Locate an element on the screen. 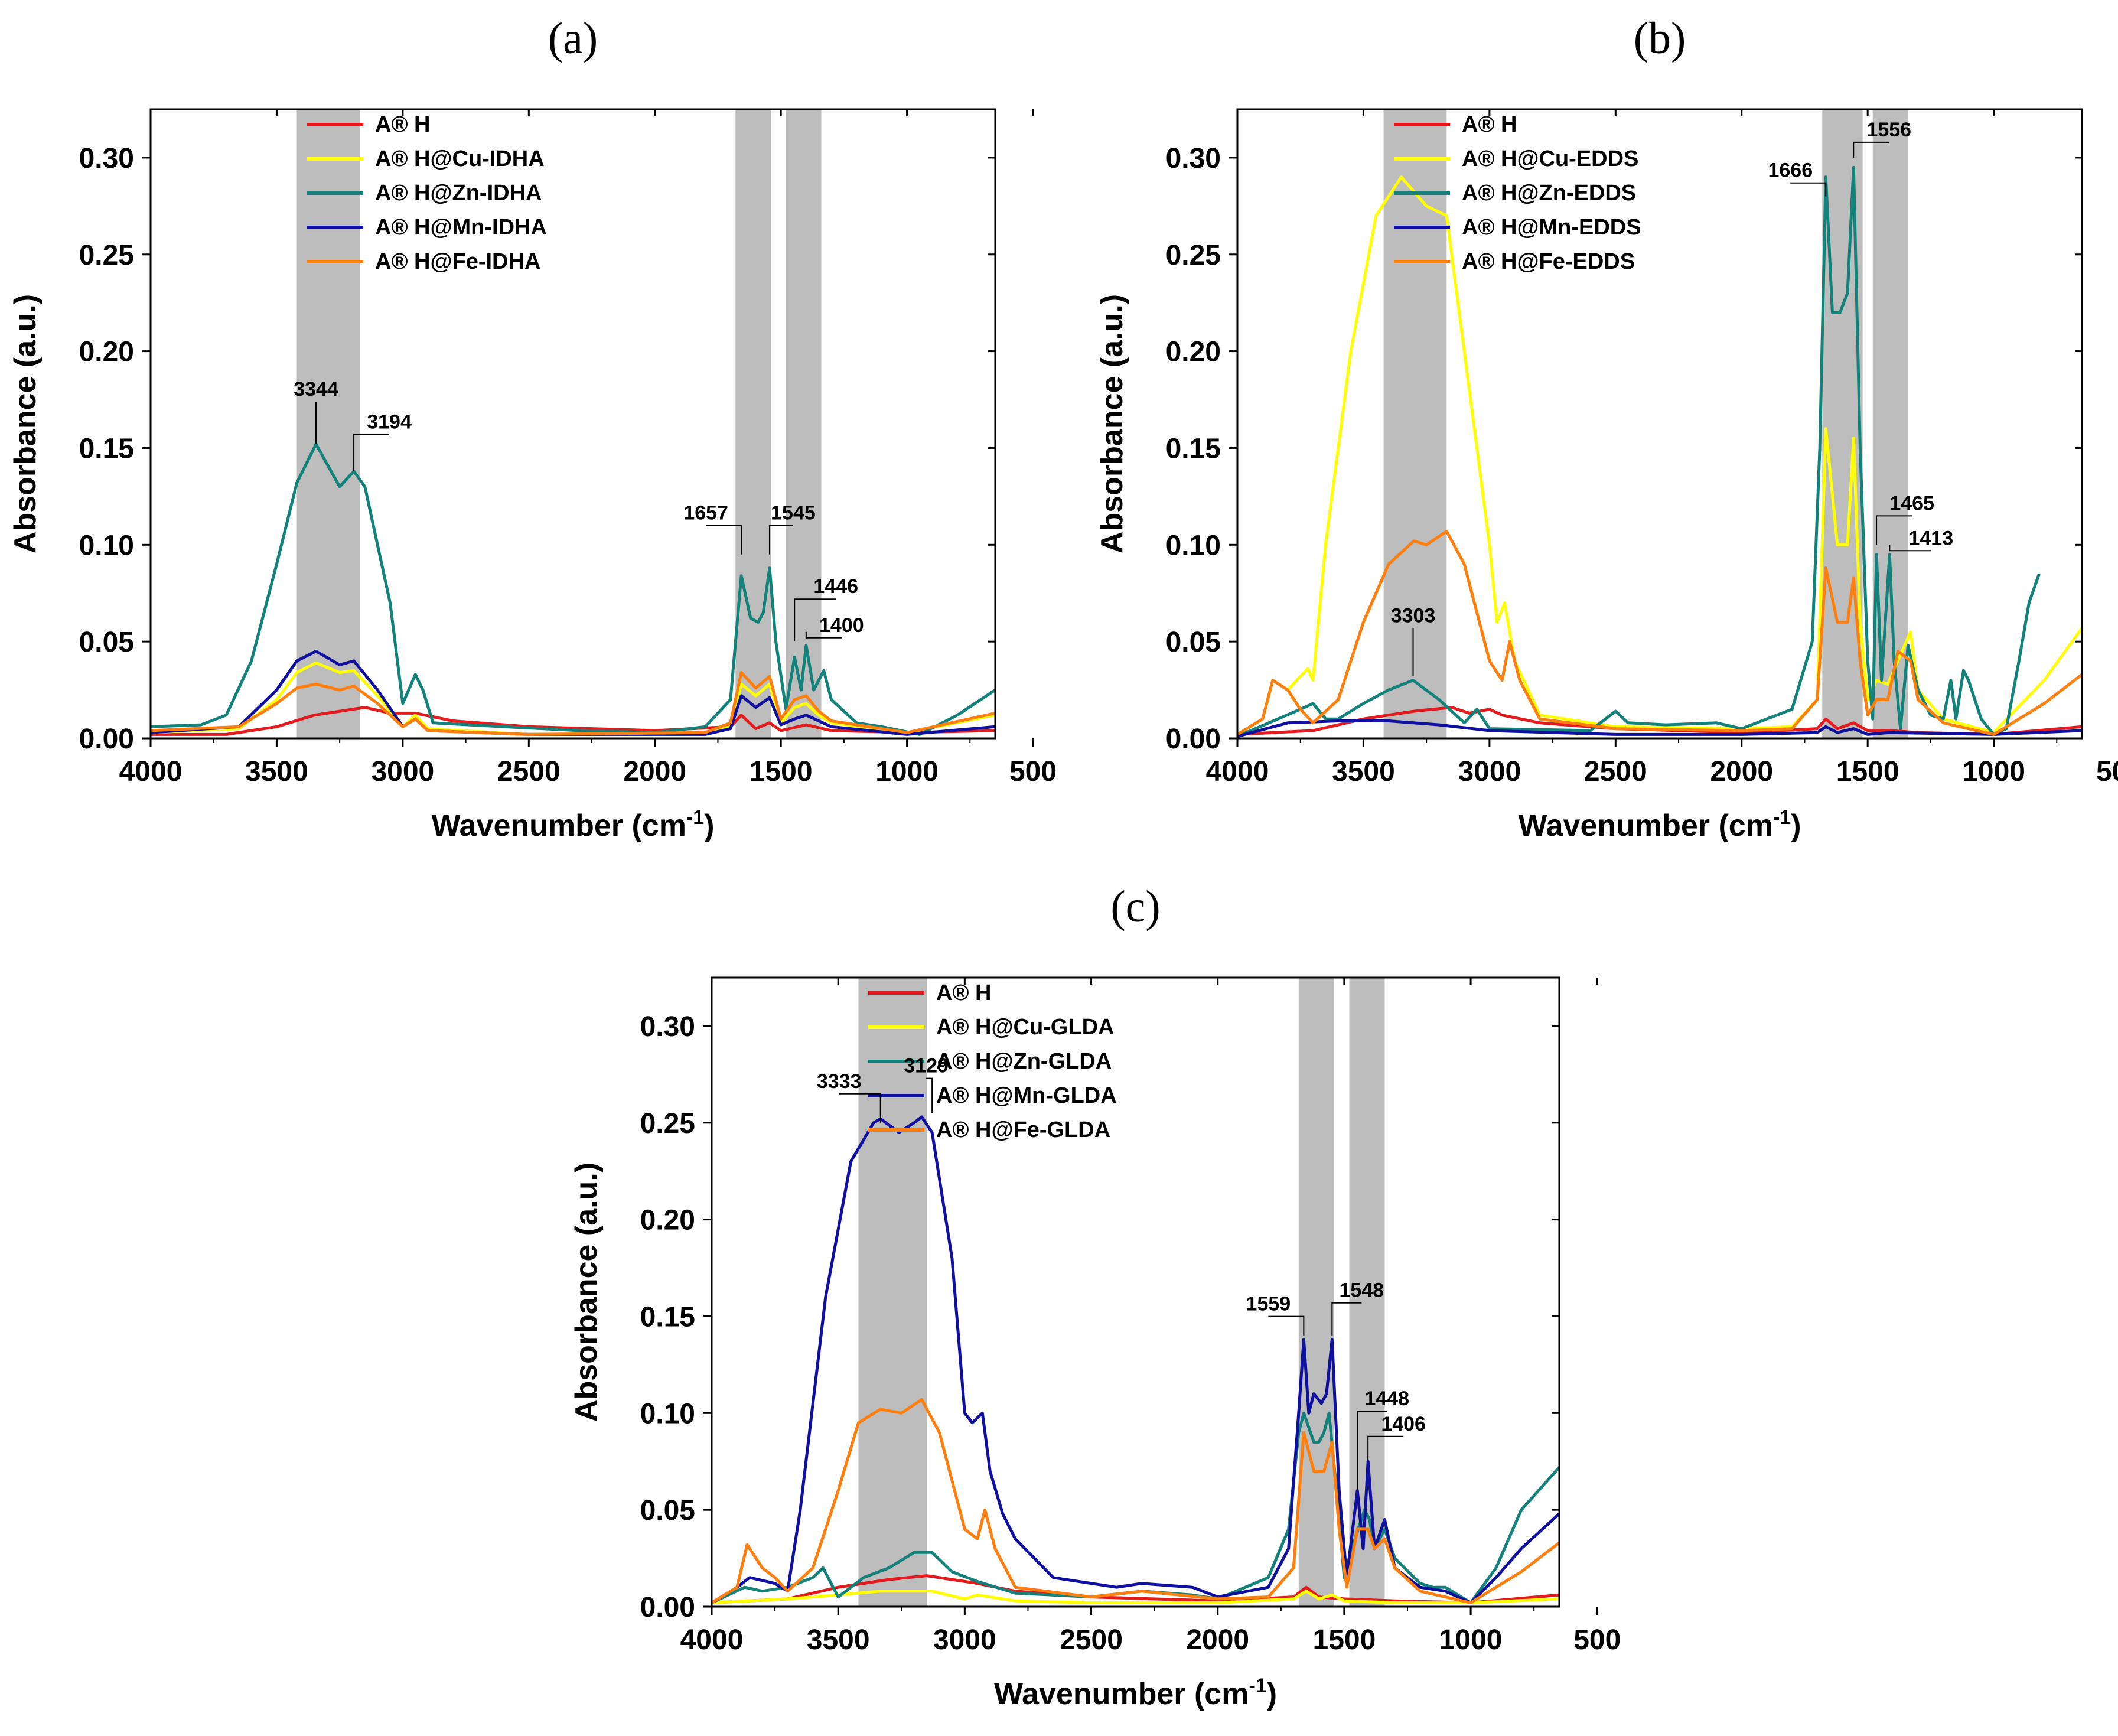  series-line-a-h-cu-edds is located at coordinates (1659, 455).